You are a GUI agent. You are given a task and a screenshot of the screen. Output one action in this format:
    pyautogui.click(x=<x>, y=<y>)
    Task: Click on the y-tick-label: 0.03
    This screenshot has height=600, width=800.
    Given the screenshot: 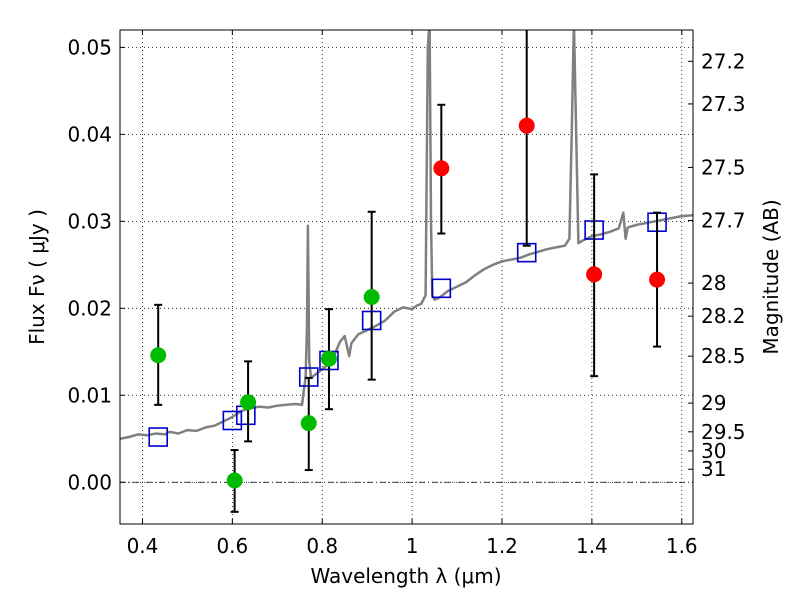 What is the action you would take?
    pyautogui.click(x=89, y=221)
    